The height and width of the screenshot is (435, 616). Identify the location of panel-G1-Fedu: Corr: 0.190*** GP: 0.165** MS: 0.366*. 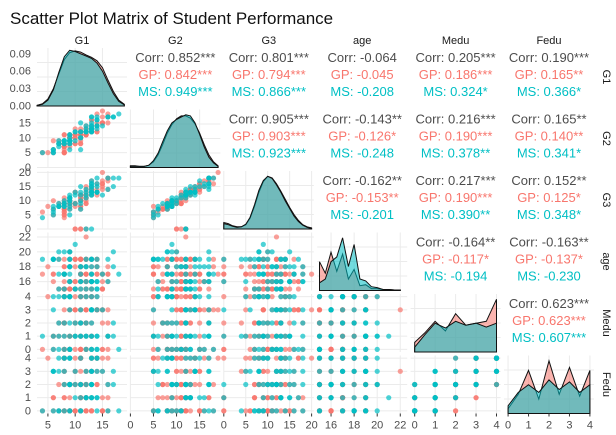
(549, 77).